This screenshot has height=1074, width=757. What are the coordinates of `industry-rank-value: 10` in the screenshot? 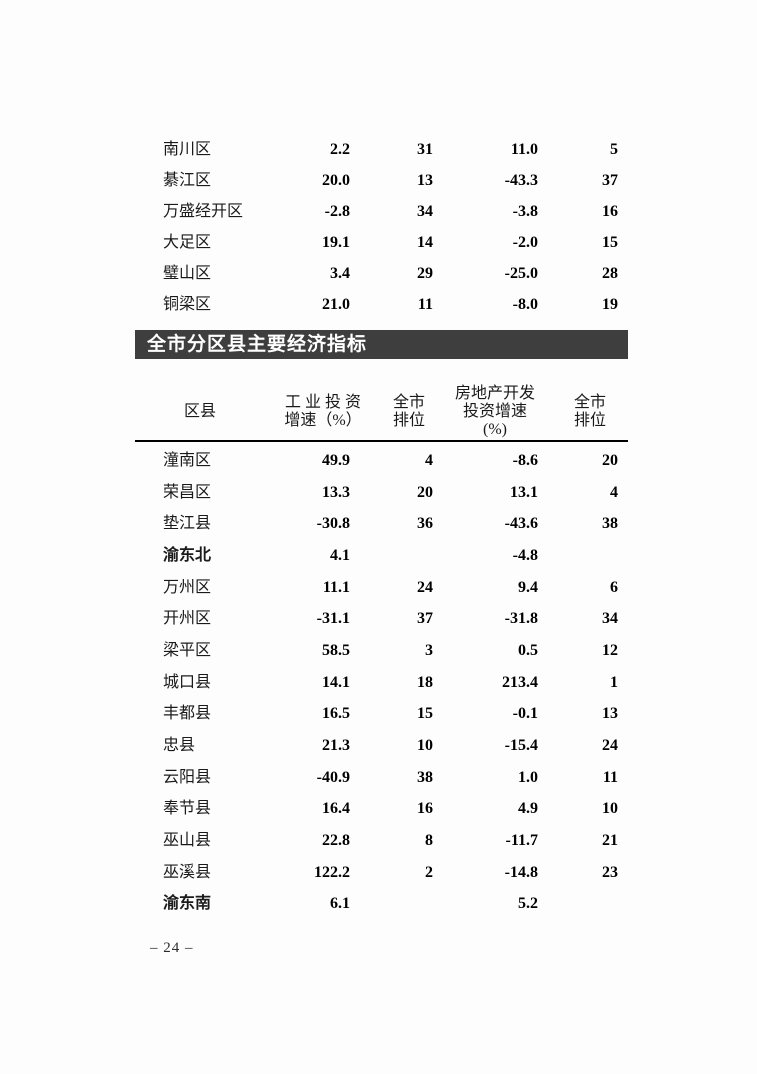 It's located at (425, 746).